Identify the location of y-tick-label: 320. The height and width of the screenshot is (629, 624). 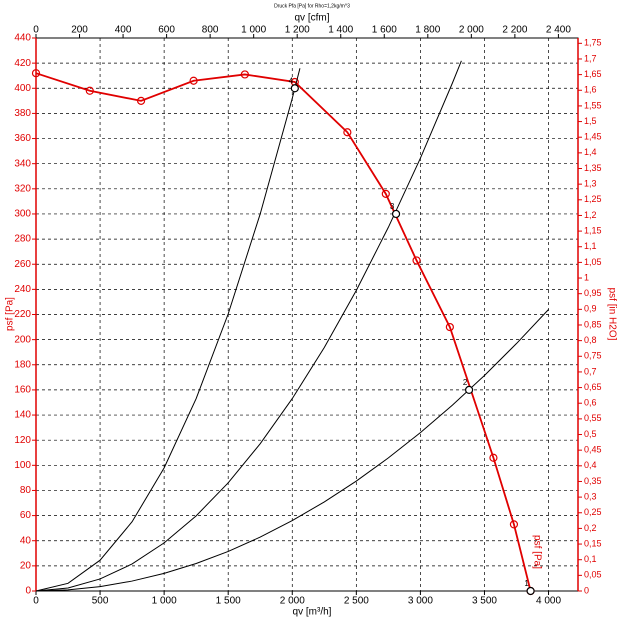
(22, 188).